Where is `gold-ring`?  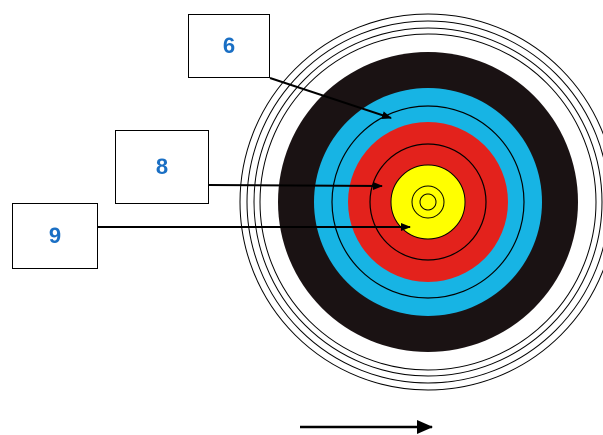 gold-ring is located at coordinates (428, 202).